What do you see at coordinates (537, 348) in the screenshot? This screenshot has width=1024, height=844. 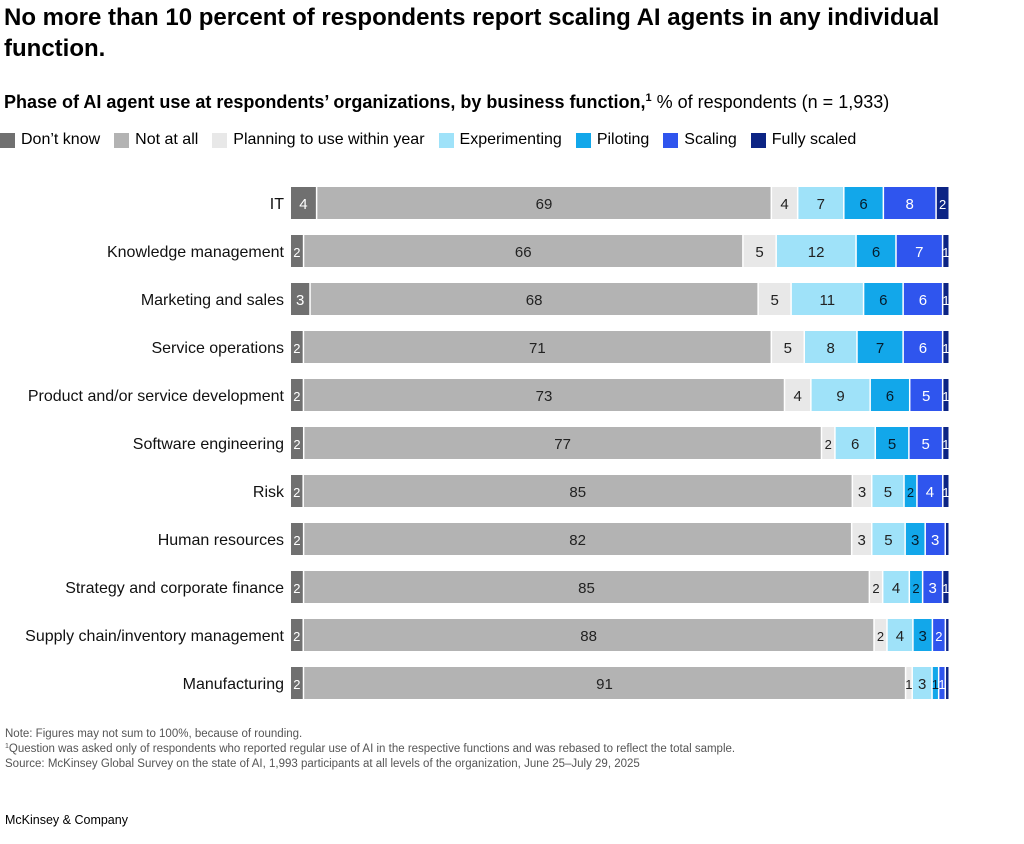 I see `data-label: 71` at bounding box center [537, 348].